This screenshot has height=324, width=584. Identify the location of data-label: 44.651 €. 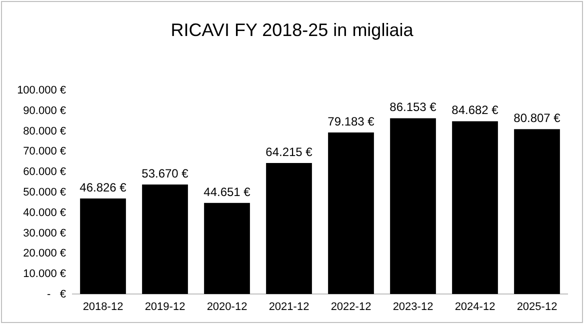
(227, 191).